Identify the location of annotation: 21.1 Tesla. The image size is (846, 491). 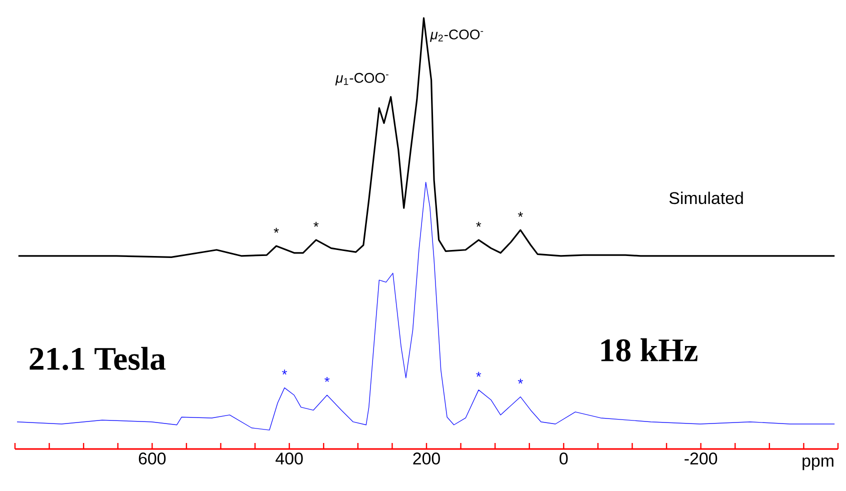
(98, 358).